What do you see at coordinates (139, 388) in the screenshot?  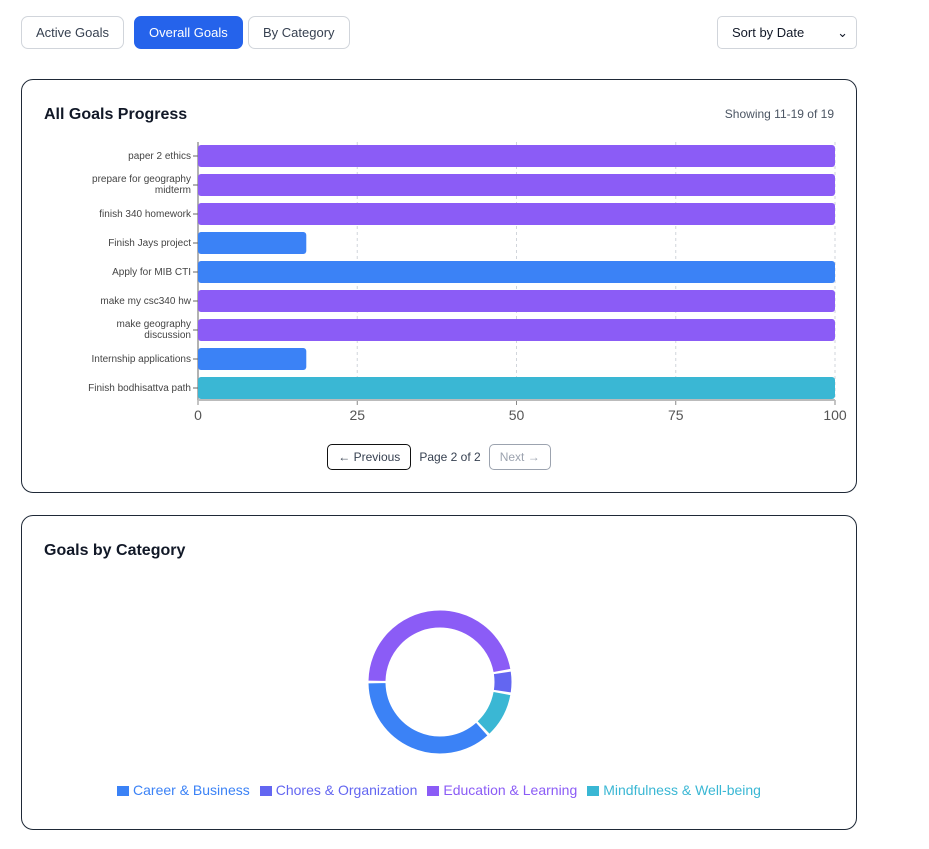 I see `y-tick-label: Finish bodhisattva path` at bounding box center [139, 388].